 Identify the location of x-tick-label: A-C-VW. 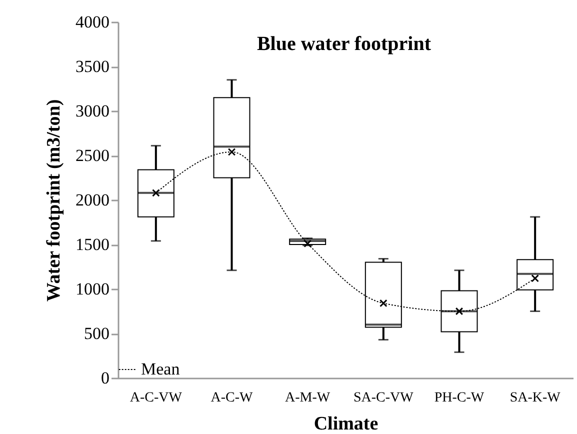
(156, 398).